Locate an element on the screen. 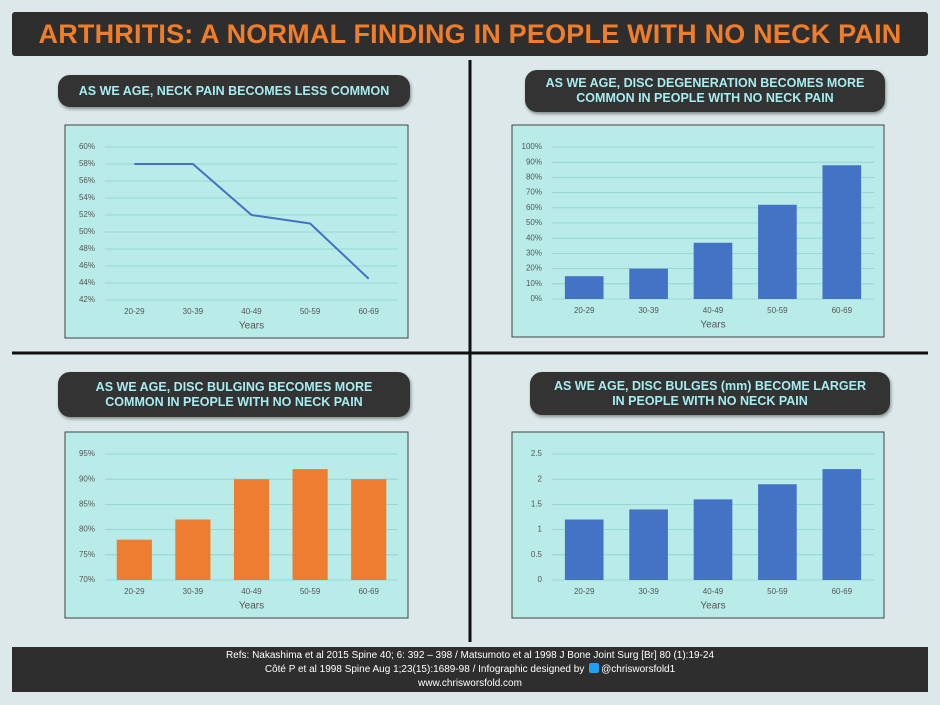  y-tick-label: 10% is located at coordinates (534, 283).